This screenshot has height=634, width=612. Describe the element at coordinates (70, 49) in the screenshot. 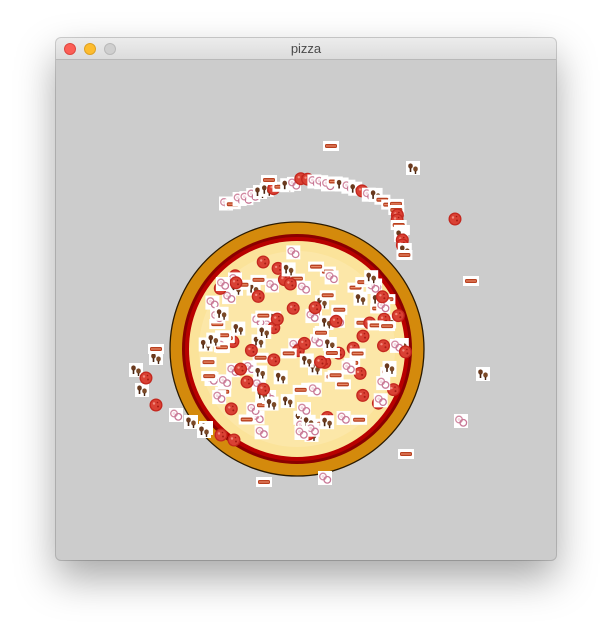

I see `close-button` at that location.